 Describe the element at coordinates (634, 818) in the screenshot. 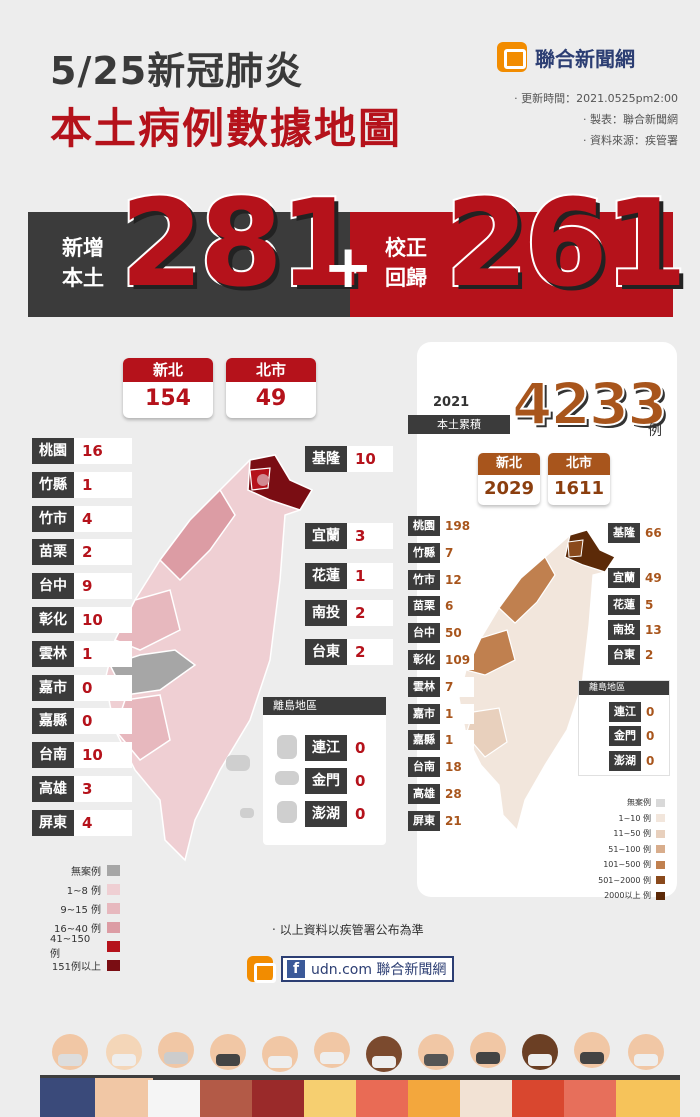

I see `legend-label: 1~10 例` at that location.